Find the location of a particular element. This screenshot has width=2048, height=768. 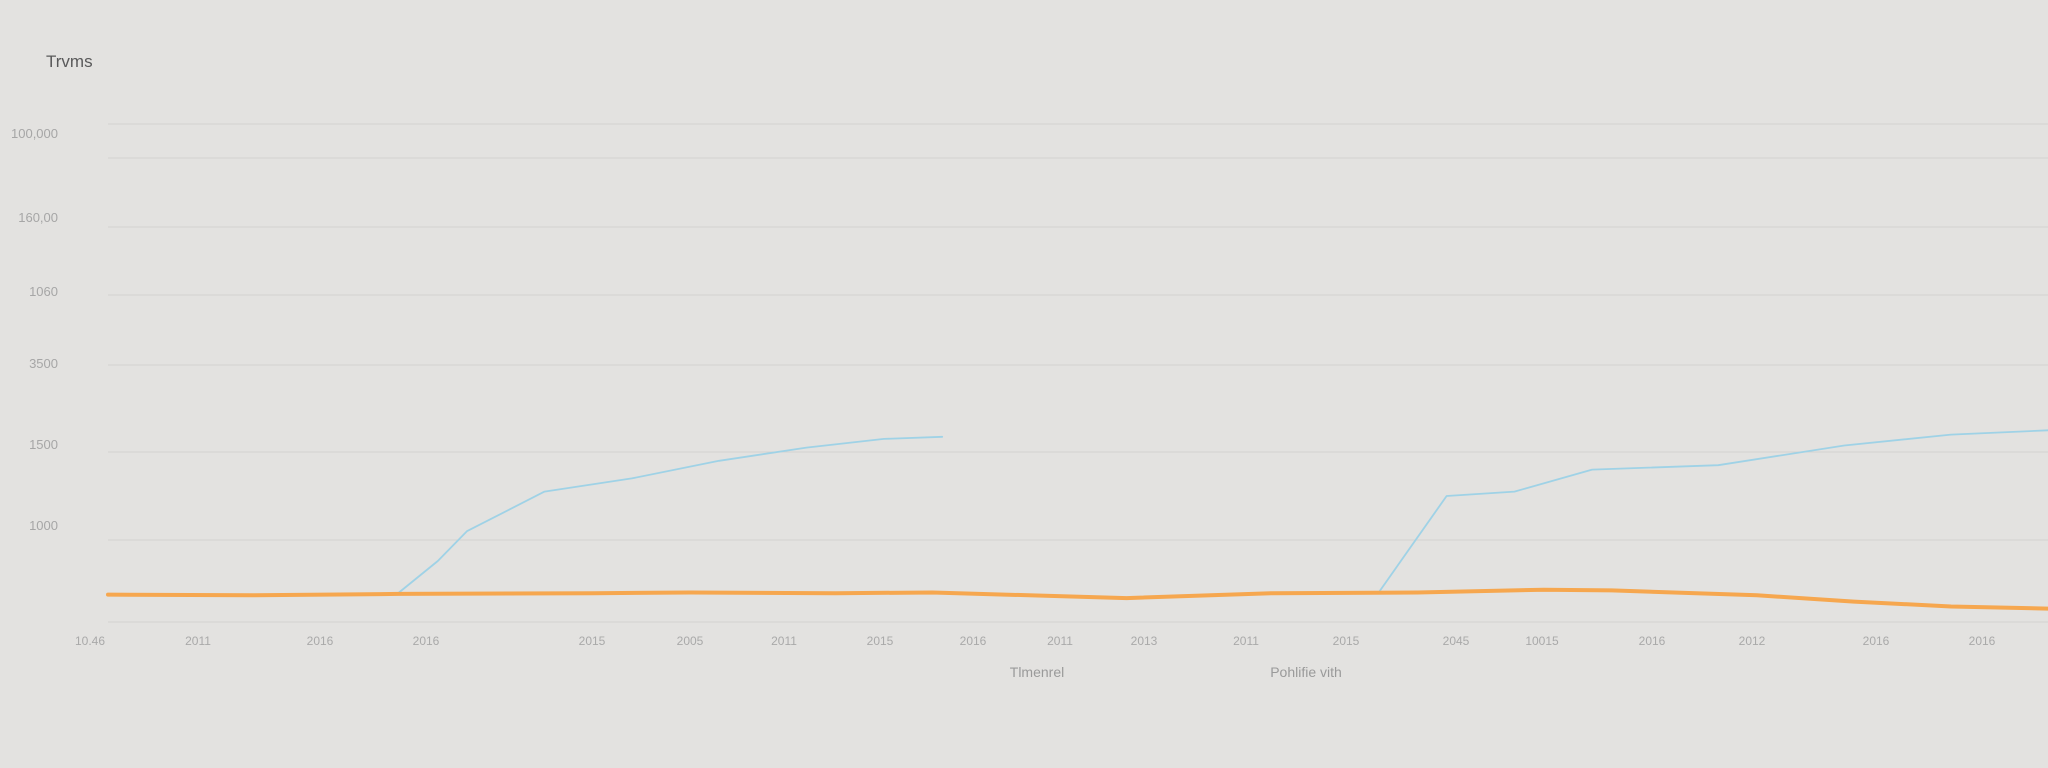

x-tick-label: 2012 is located at coordinates (1752, 641).